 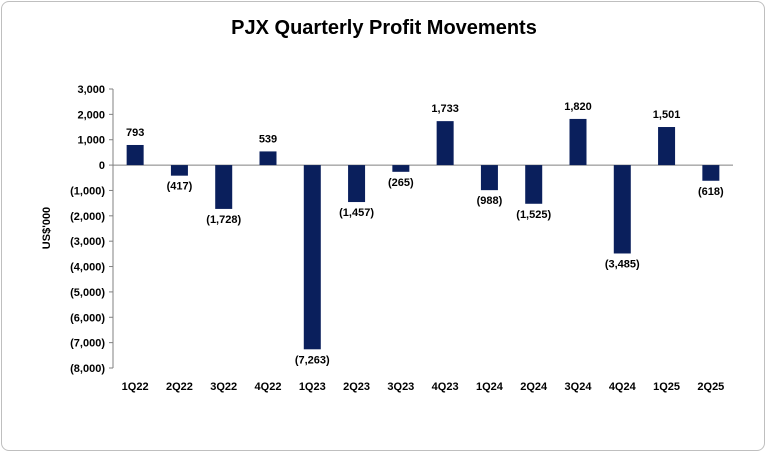 I want to click on data-label: (7,263), so click(x=312, y=360).